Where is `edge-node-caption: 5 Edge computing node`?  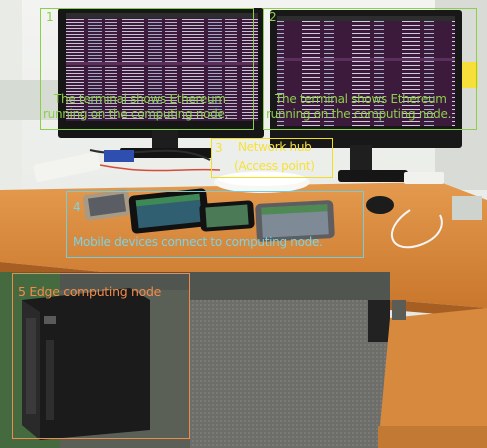
edge-node-caption: 5 Edge computing node is located at coordinates (89, 291).